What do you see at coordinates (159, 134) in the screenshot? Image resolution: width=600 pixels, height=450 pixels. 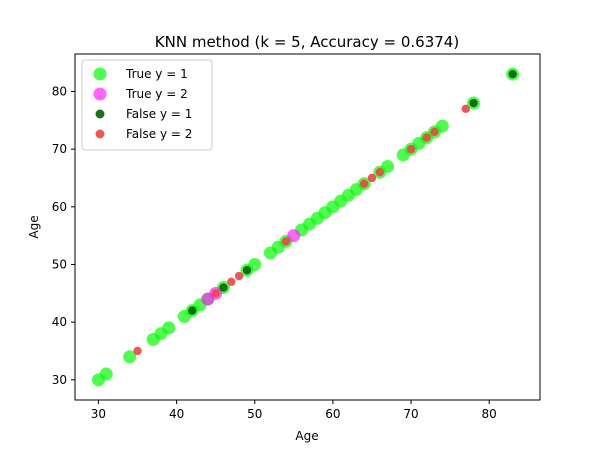 I see `legend-label: False y = 2` at bounding box center [159, 134].